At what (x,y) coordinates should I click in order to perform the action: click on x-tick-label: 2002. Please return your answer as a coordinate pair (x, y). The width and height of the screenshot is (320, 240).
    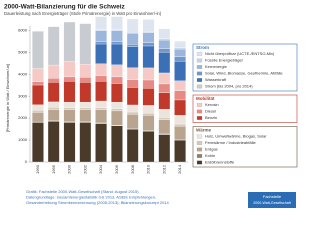
    Looking at the image, I should click on (84, 169).